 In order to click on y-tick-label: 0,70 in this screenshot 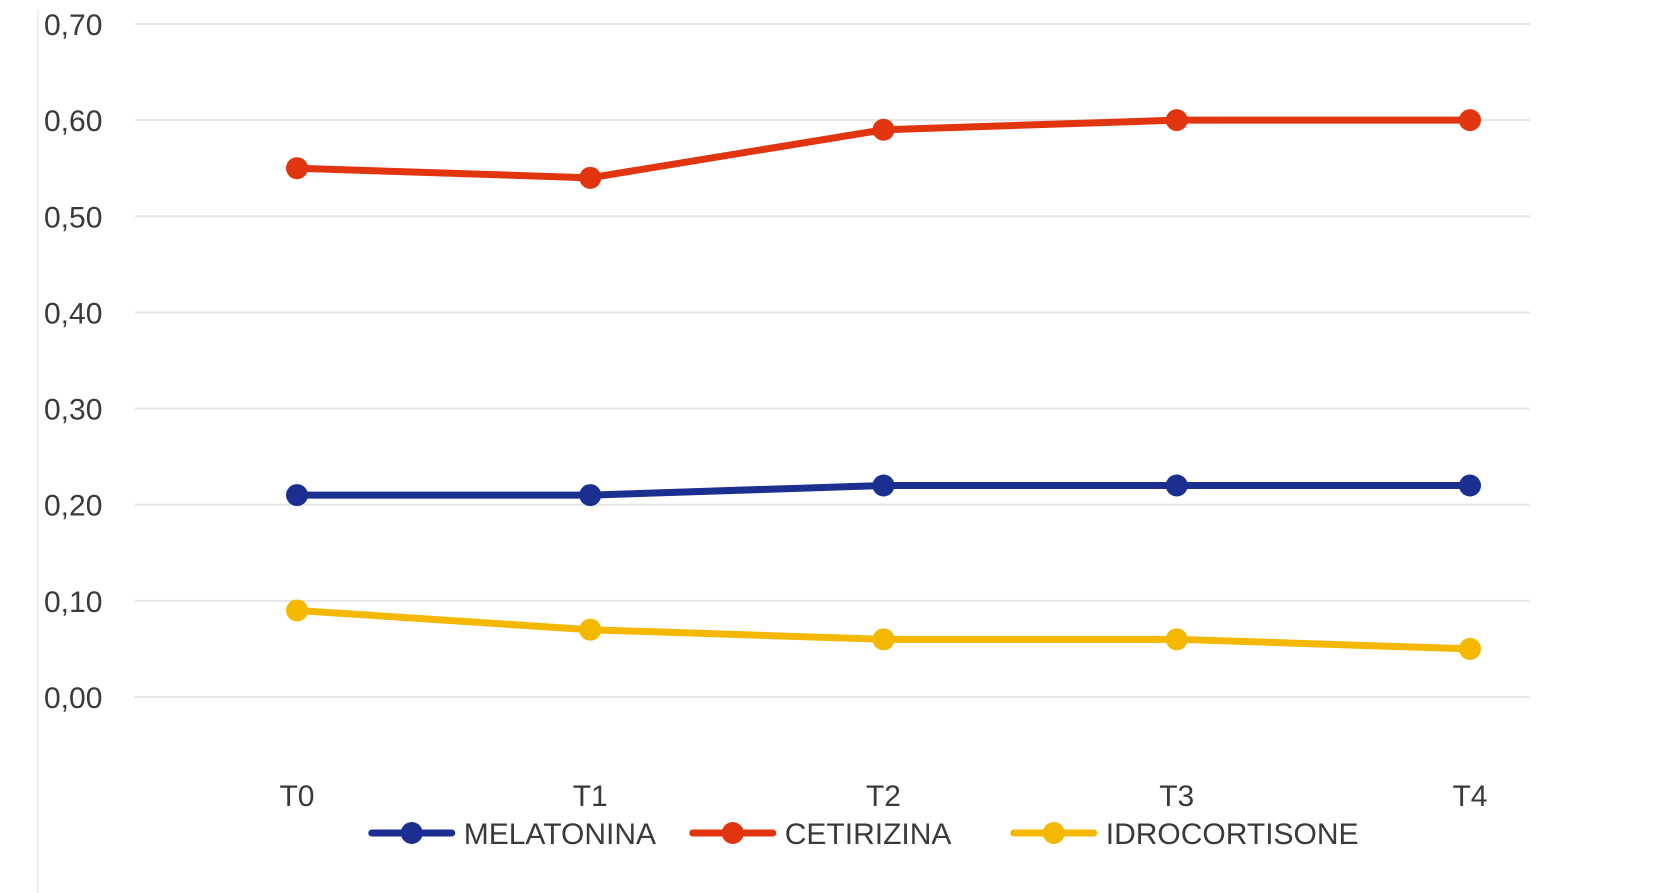, I will do `click(73, 25)`.